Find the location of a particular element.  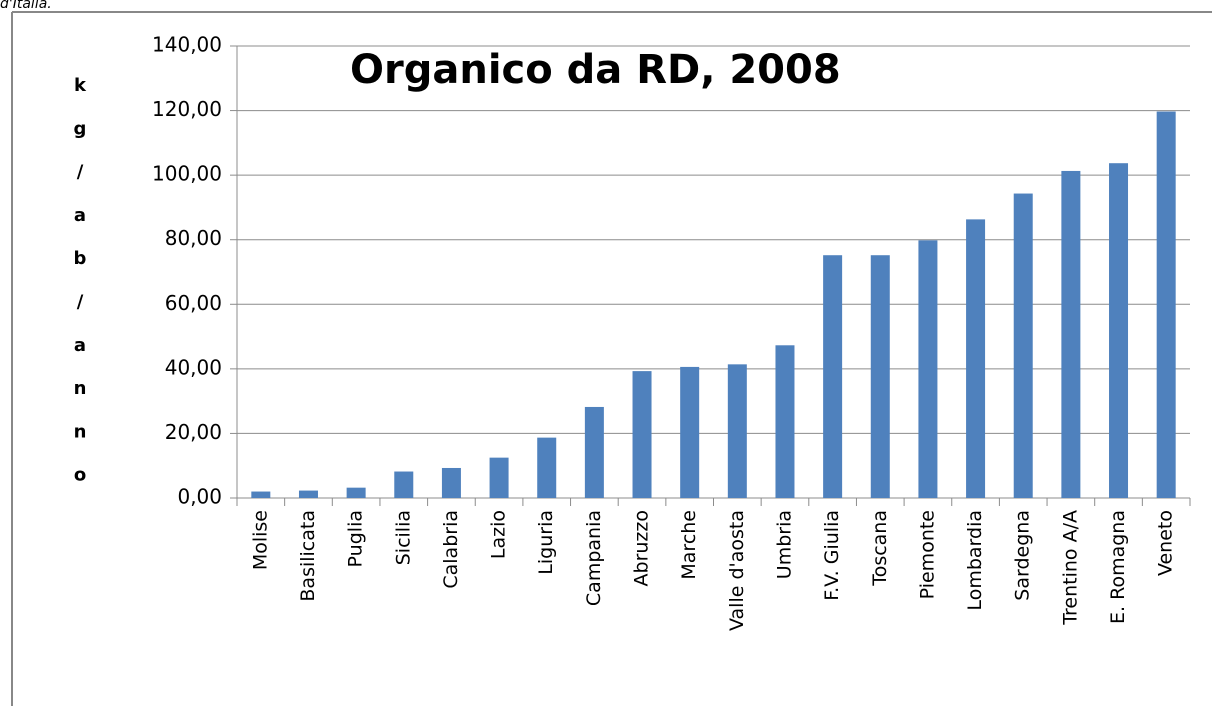

x-tick-label: Molise is located at coordinates (260, 540).